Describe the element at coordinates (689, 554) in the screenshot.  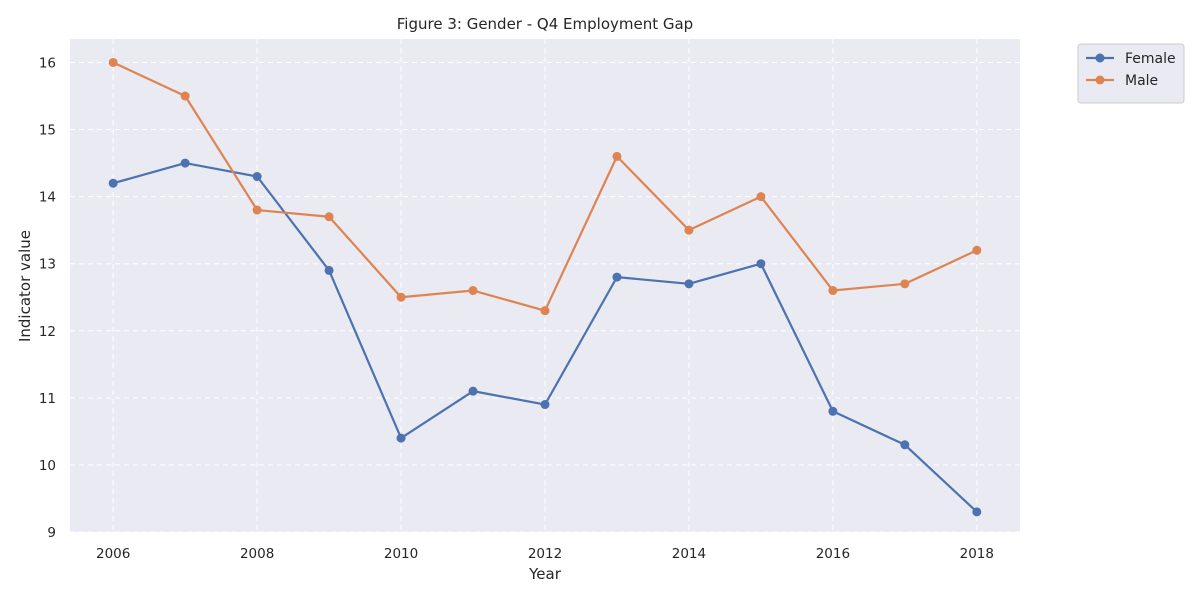
I see `x-tick-label: 2014` at that location.